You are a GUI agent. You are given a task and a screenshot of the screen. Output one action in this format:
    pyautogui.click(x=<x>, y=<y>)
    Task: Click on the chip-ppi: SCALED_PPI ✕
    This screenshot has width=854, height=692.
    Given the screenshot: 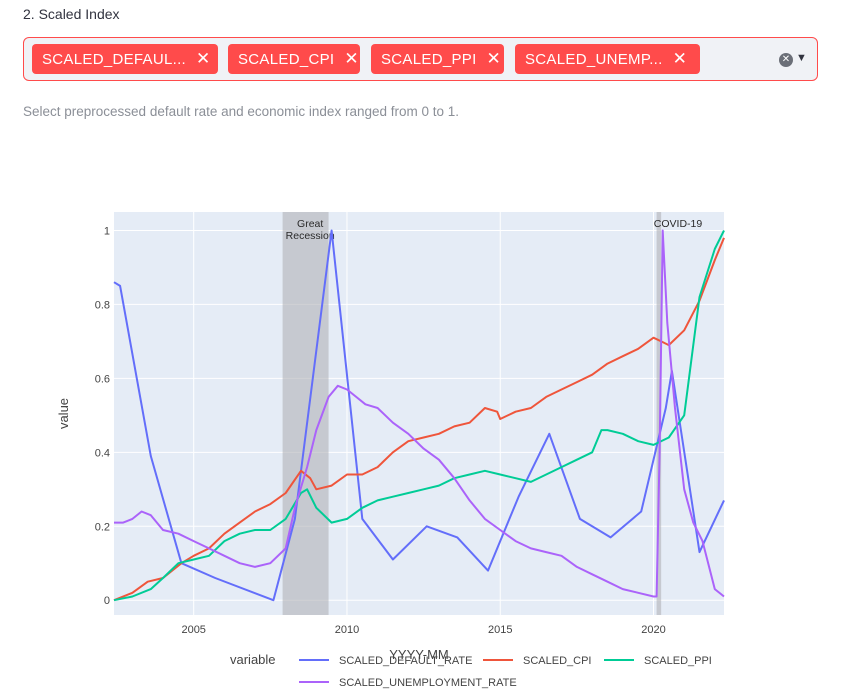 What is the action you would take?
    pyautogui.click(x=437, y=59)
    